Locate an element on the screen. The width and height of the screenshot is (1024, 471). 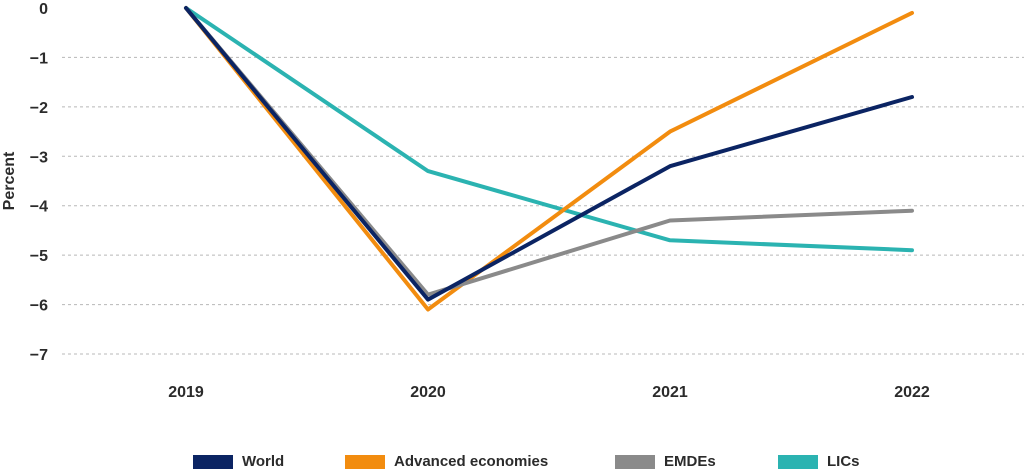
legend-swatch-lics is located at coordinates (798, 461).